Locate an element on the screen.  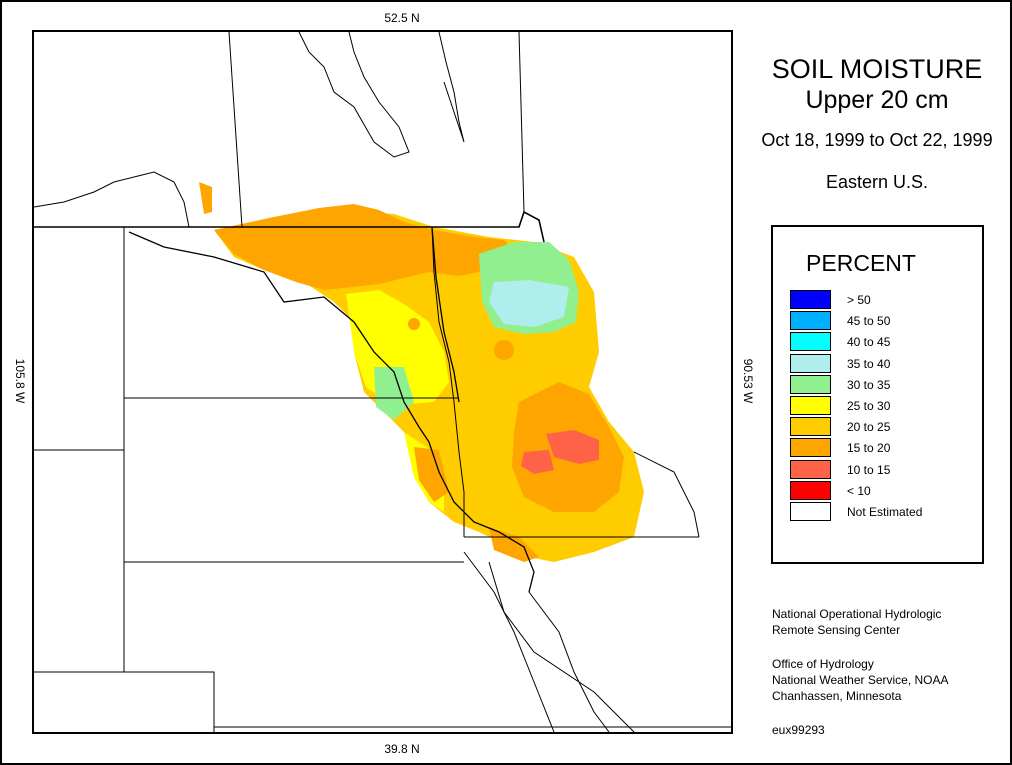
moisture-zone-15-20-nw is located at coordinates (205, 198).